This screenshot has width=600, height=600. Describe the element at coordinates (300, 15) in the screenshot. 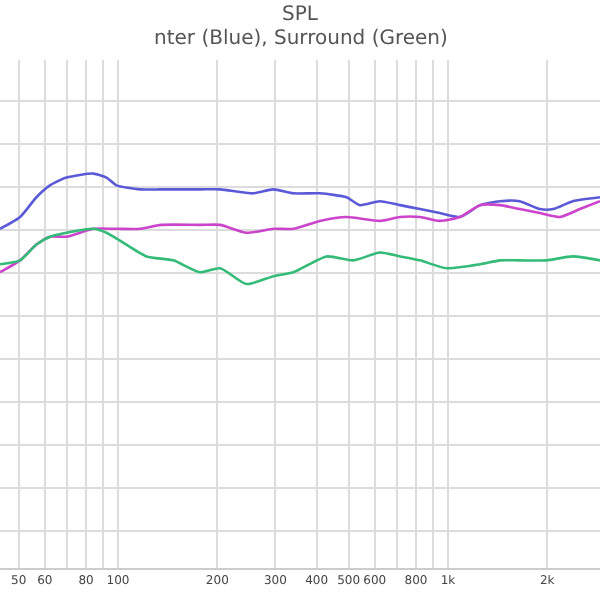

I see `chart-title: SPL` at that location.